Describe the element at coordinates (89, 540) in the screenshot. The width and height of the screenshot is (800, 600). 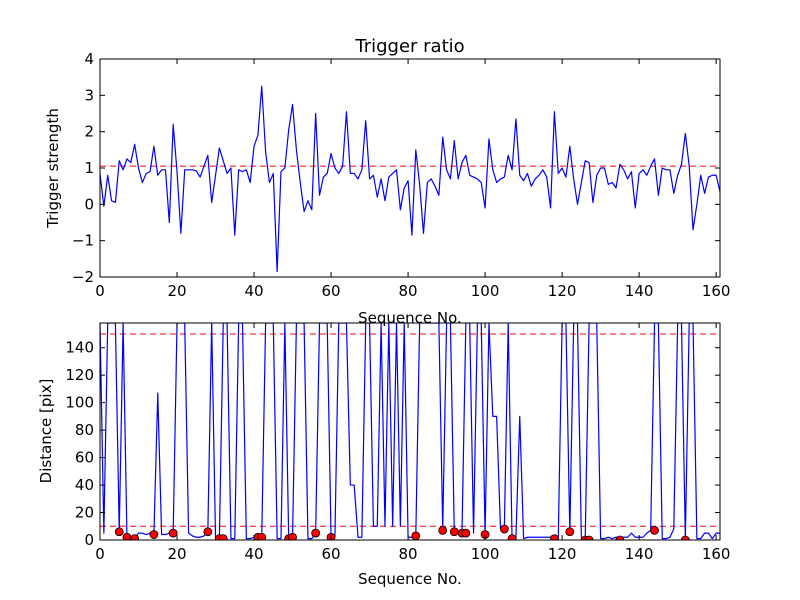
I see `bottom-y-tick-label: 0` at that location.